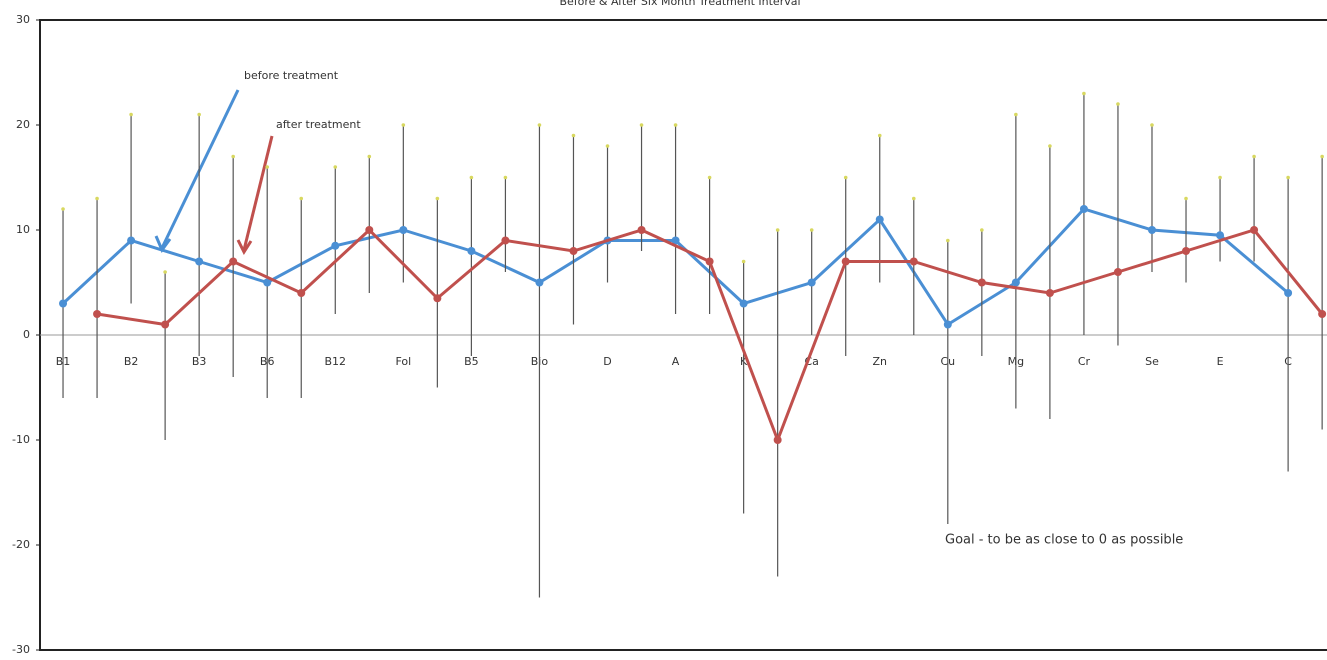  Describe the element at coordinates (1152, 361) in the screenshot. I see `x-tick-label: Se` at that location.